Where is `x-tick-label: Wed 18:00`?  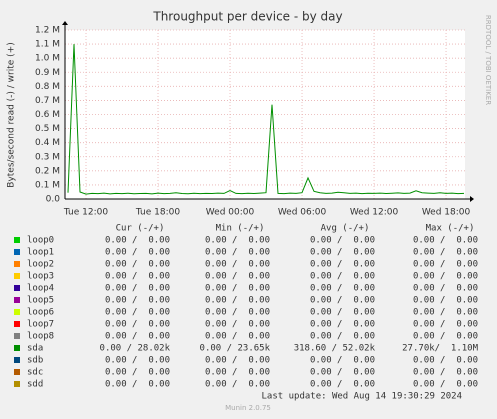
x-tick-label: Wed 18:00 is located at coordinates (446, 213).